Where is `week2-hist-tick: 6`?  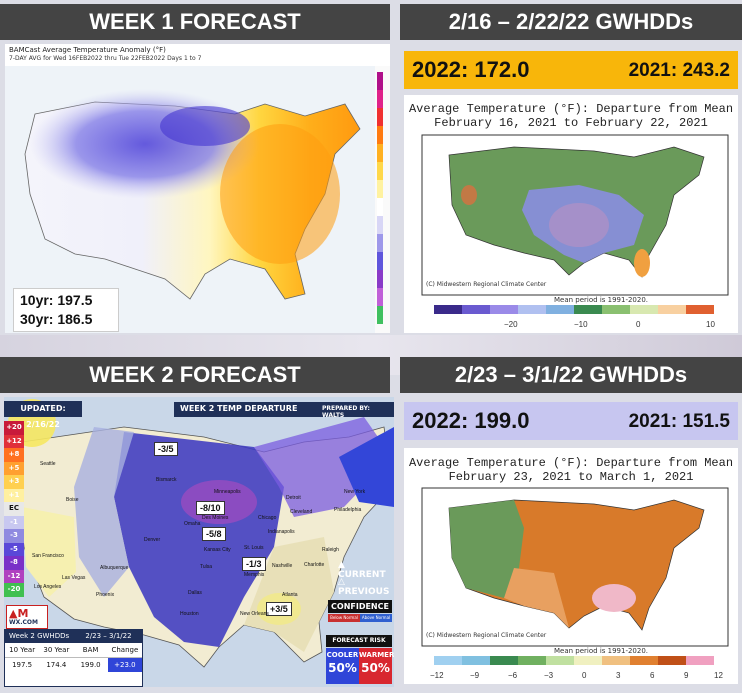 week2-hist-tick: 6 is located at coordinates (652, 675).